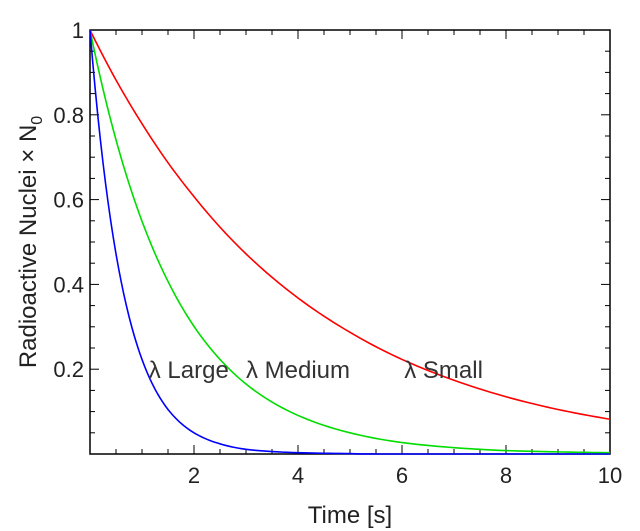 The width and height of the screenshot is (640, 531). I want to click on y-axis-title: Radioactive Nuclei × N0, so click(30, 242).